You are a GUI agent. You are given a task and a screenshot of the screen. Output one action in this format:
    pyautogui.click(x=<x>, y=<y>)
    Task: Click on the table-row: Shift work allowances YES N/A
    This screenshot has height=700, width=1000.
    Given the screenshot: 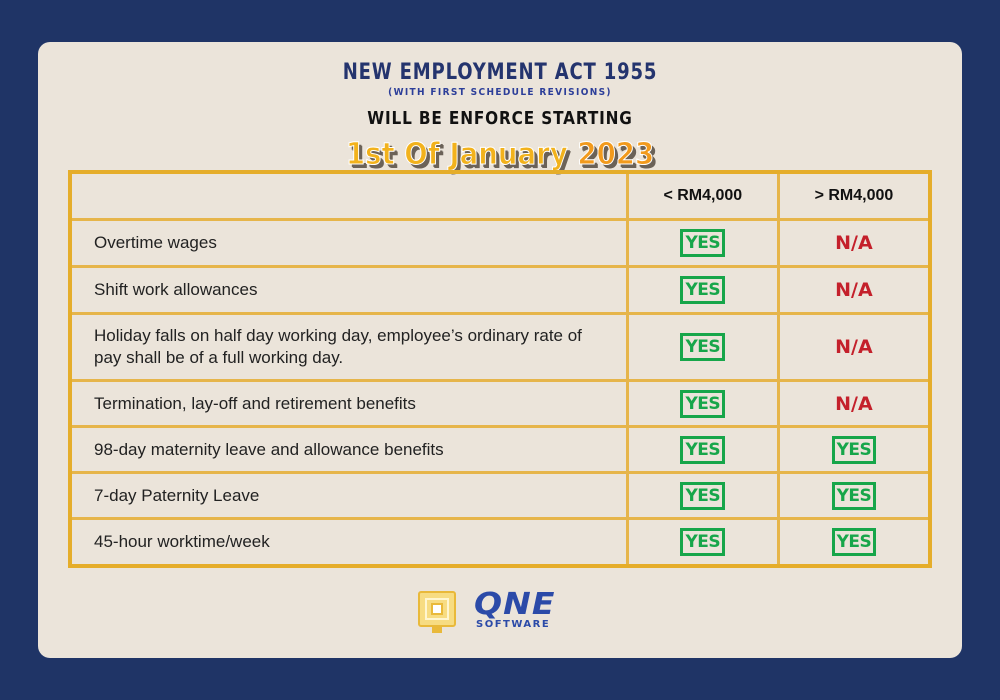 What is the action you would take?
    pyautogui.click(x=500, y=290)
    